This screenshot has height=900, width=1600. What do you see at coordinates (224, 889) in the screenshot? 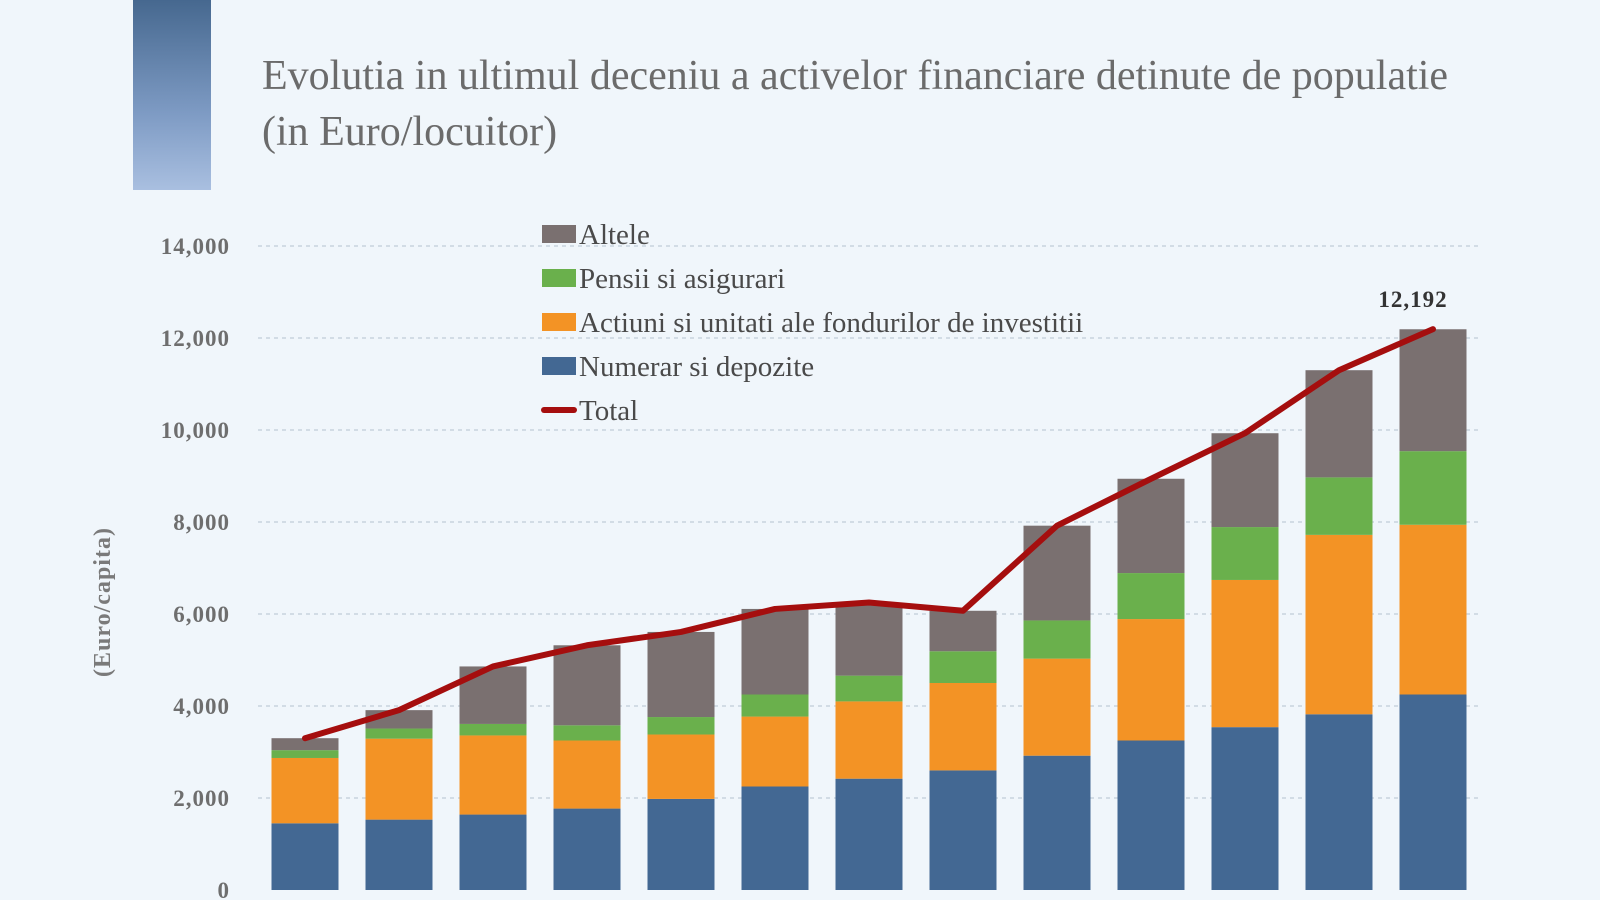
I see `y-tick-label-0: 0` at bounding box center [224, 889].